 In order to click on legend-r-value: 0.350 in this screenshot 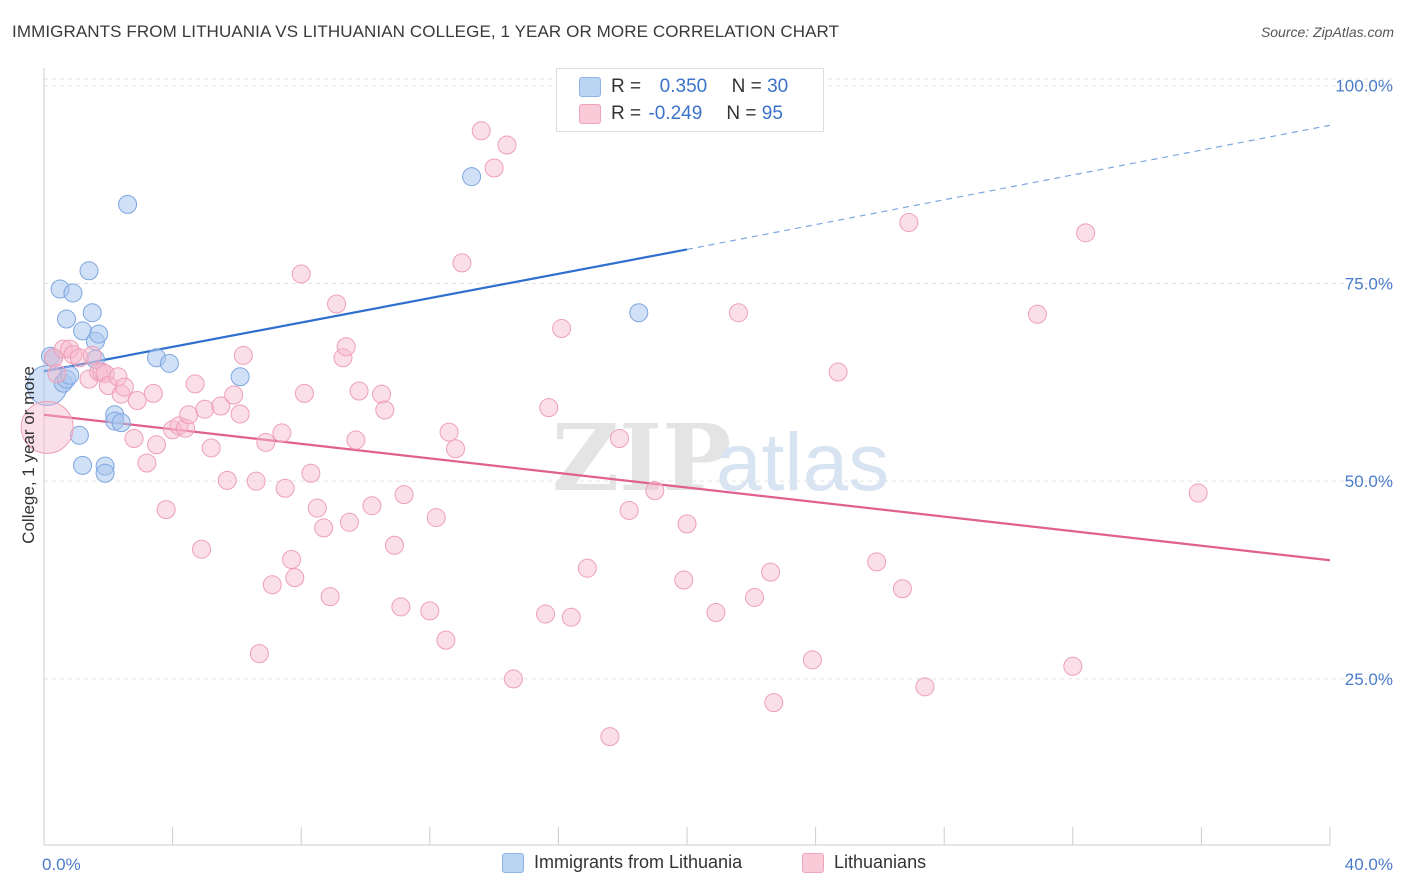, I will do `click(692, 87)`.